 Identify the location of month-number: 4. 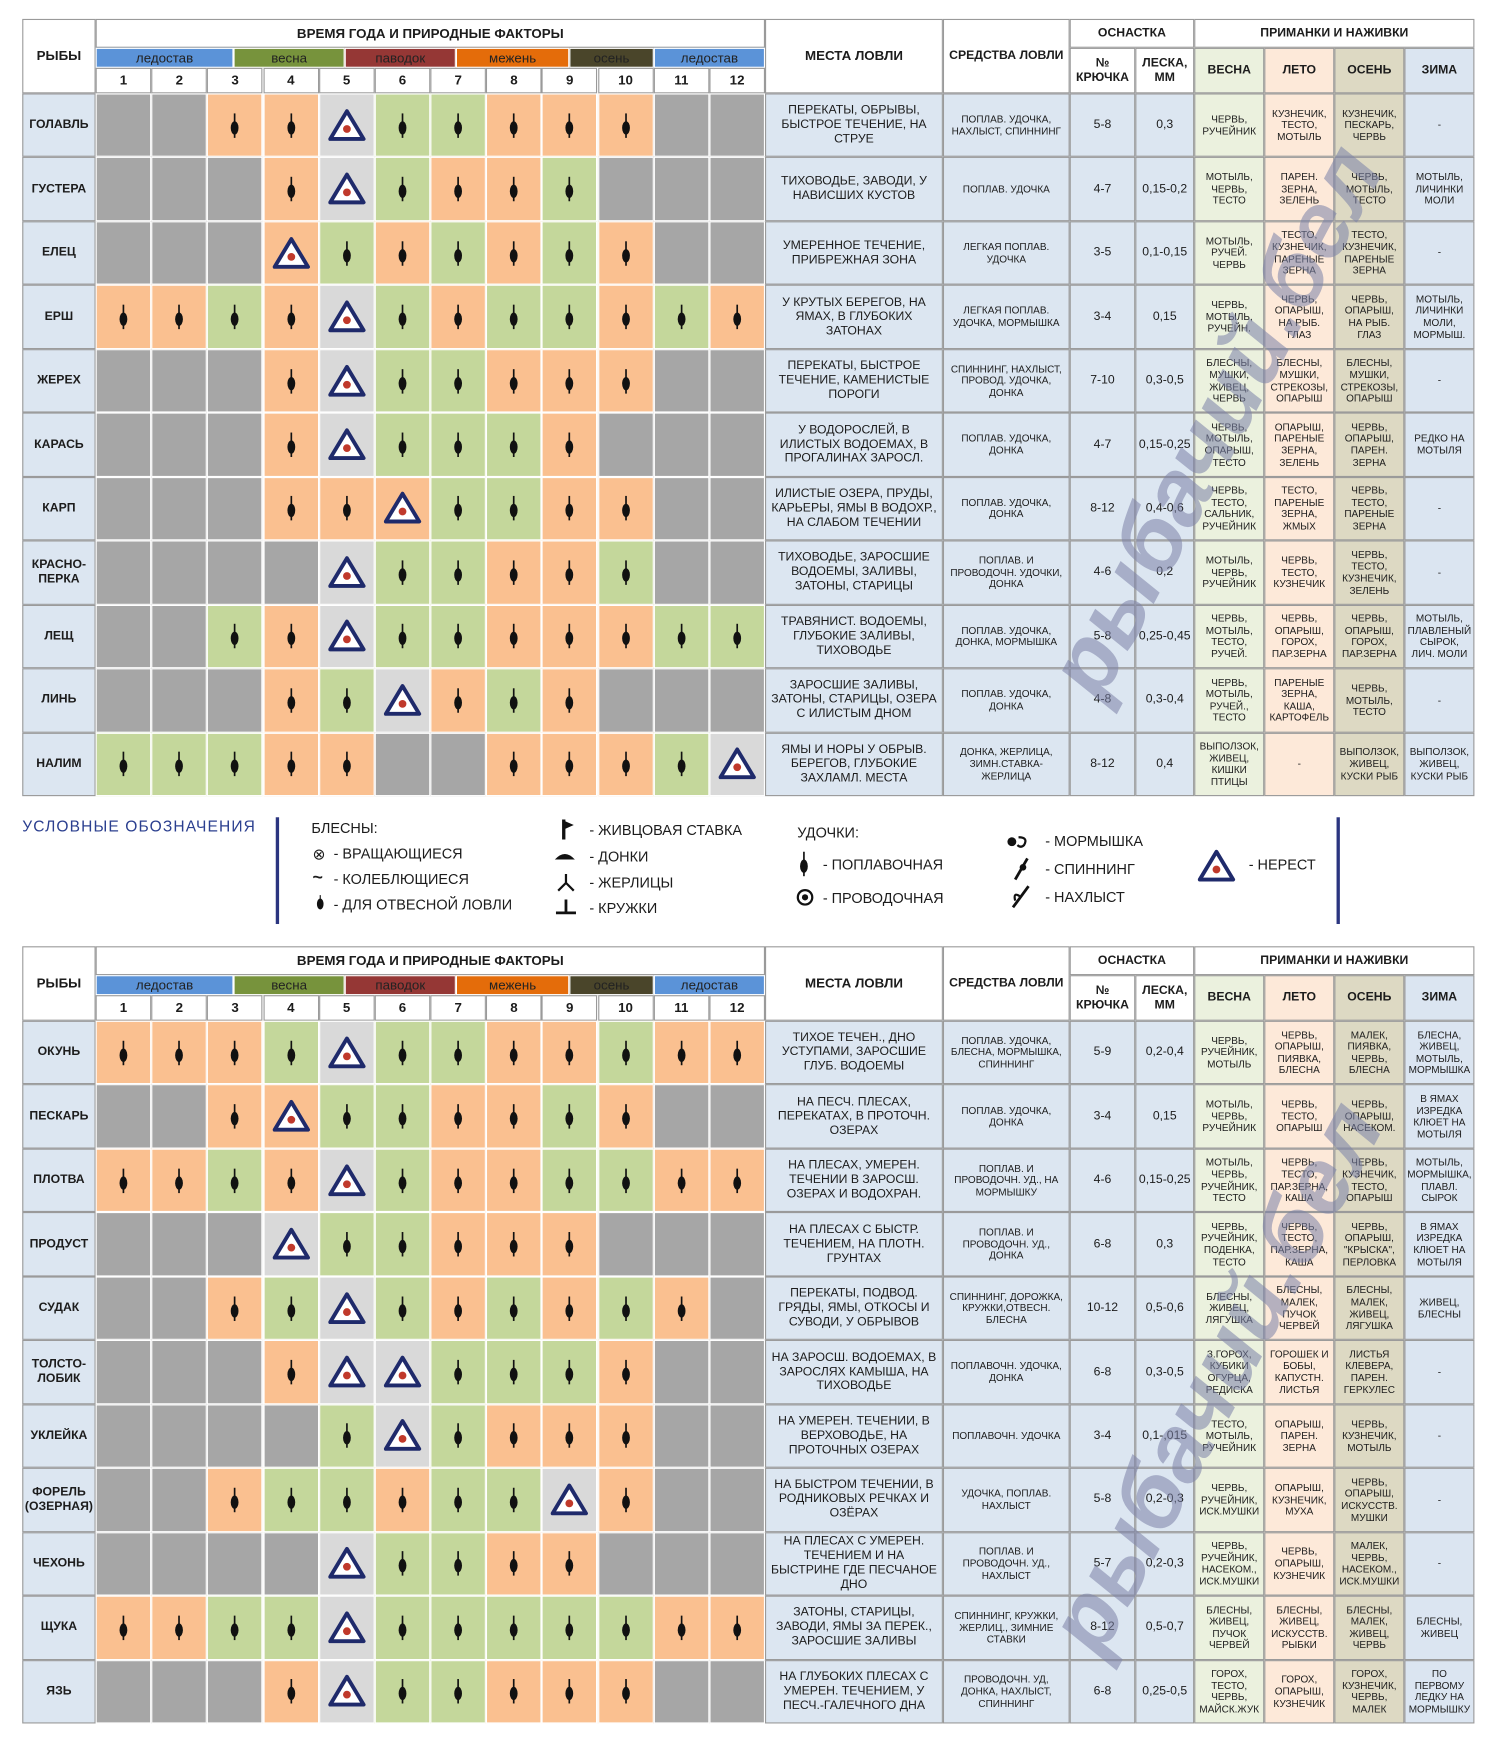
(290, 1008).